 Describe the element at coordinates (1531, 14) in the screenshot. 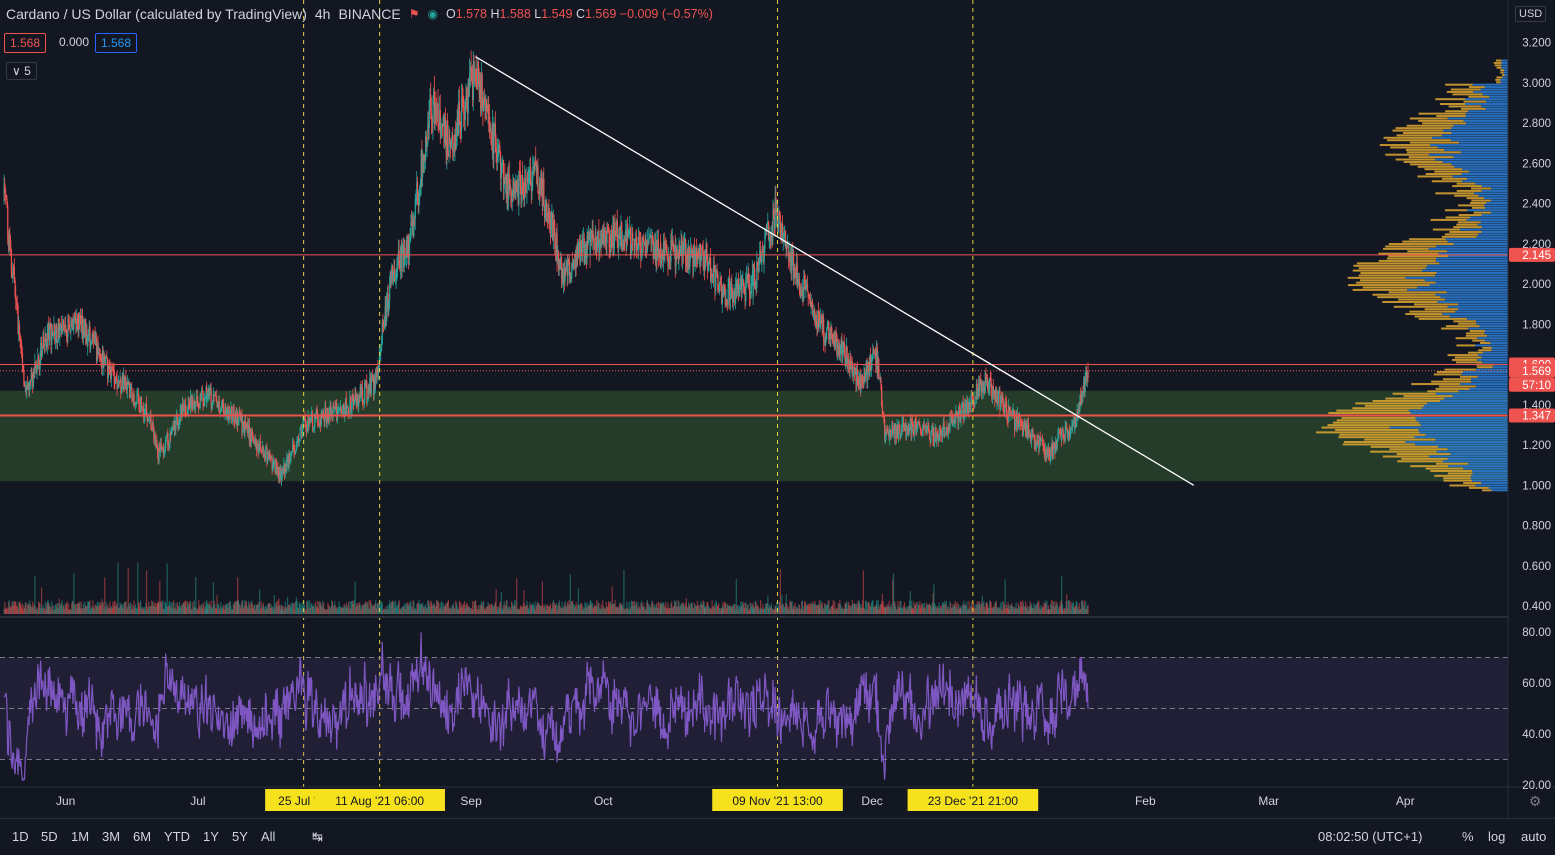

I see `currency-selector: USD` at that location.